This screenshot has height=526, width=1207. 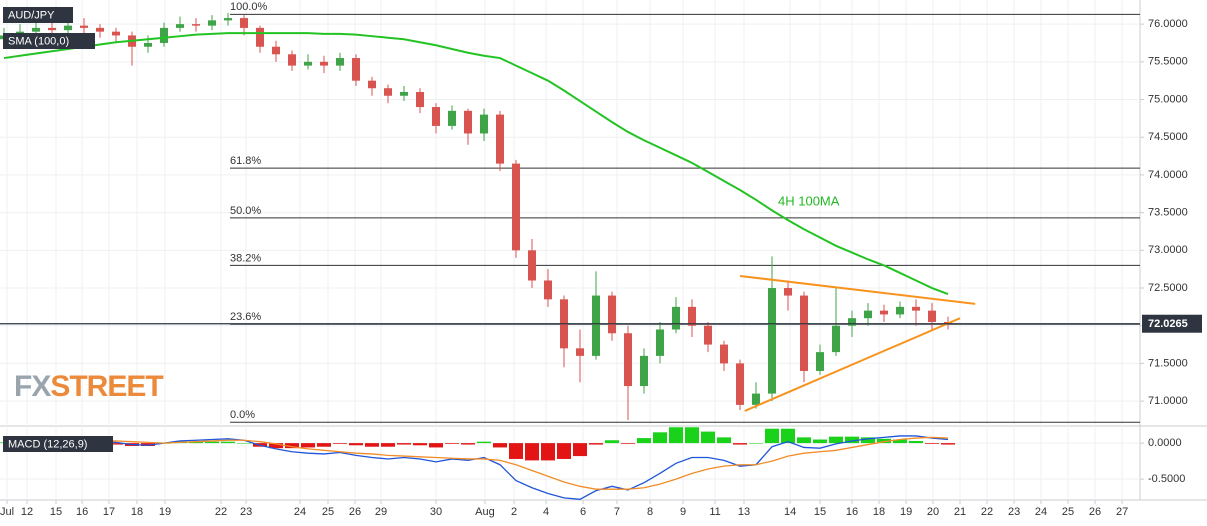 I want to click on macd-line, so click(x=476, y=463).